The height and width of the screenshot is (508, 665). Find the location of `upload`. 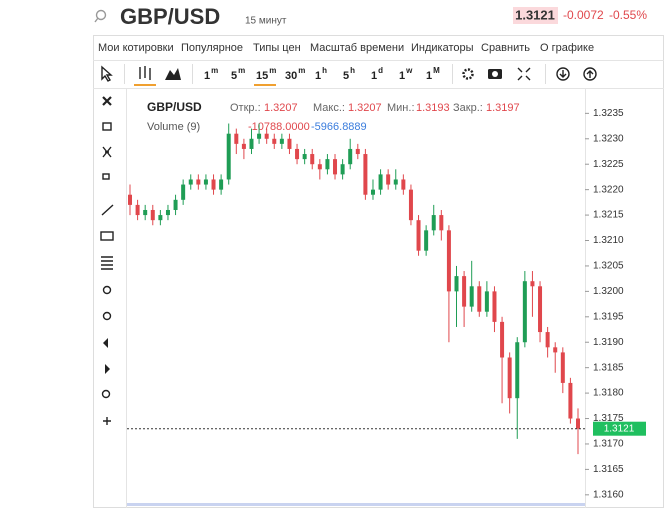

upload is located at coordinates (590, 74).